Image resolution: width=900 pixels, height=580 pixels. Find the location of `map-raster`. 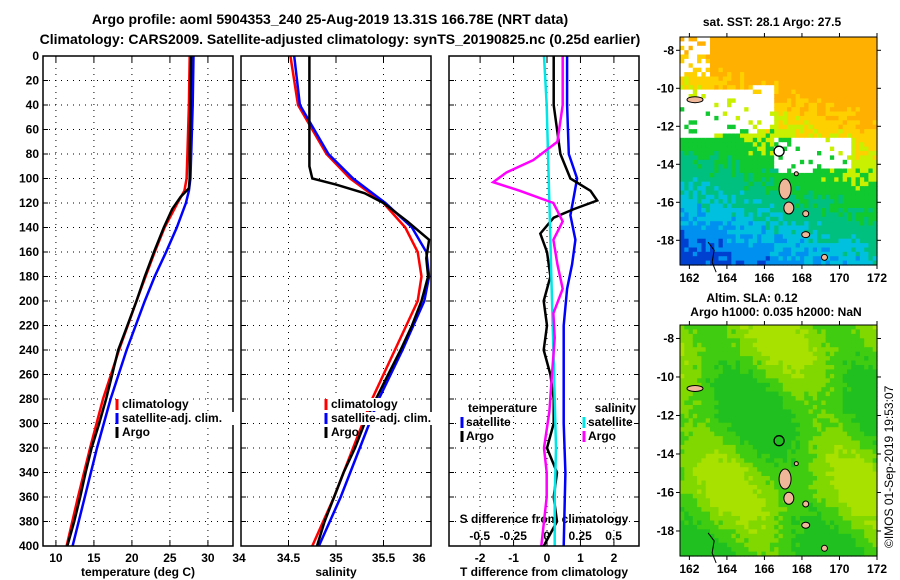

map-raster is located at coordinates (779, 441).